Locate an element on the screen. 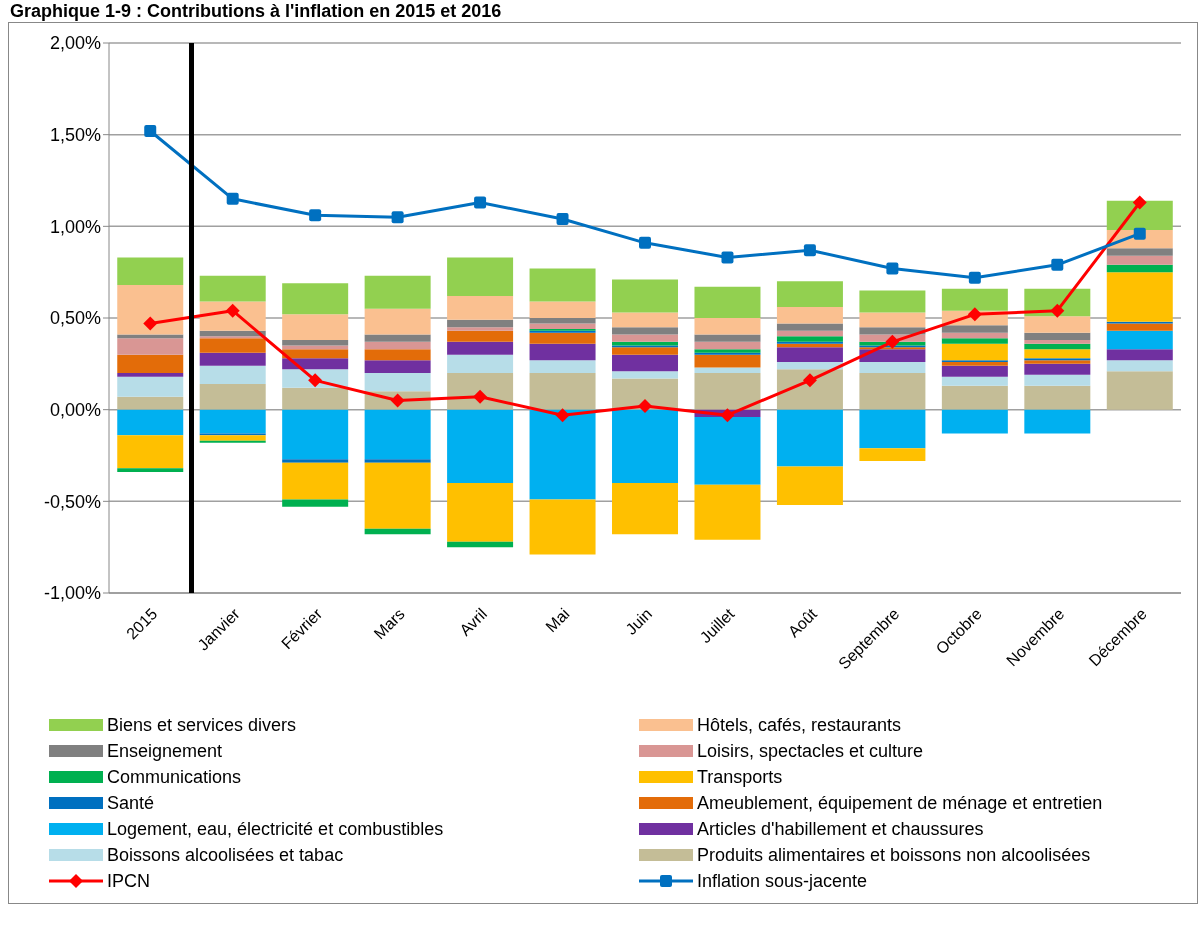  y-tick-label: 0,00% is located at coordinates (75, 410).